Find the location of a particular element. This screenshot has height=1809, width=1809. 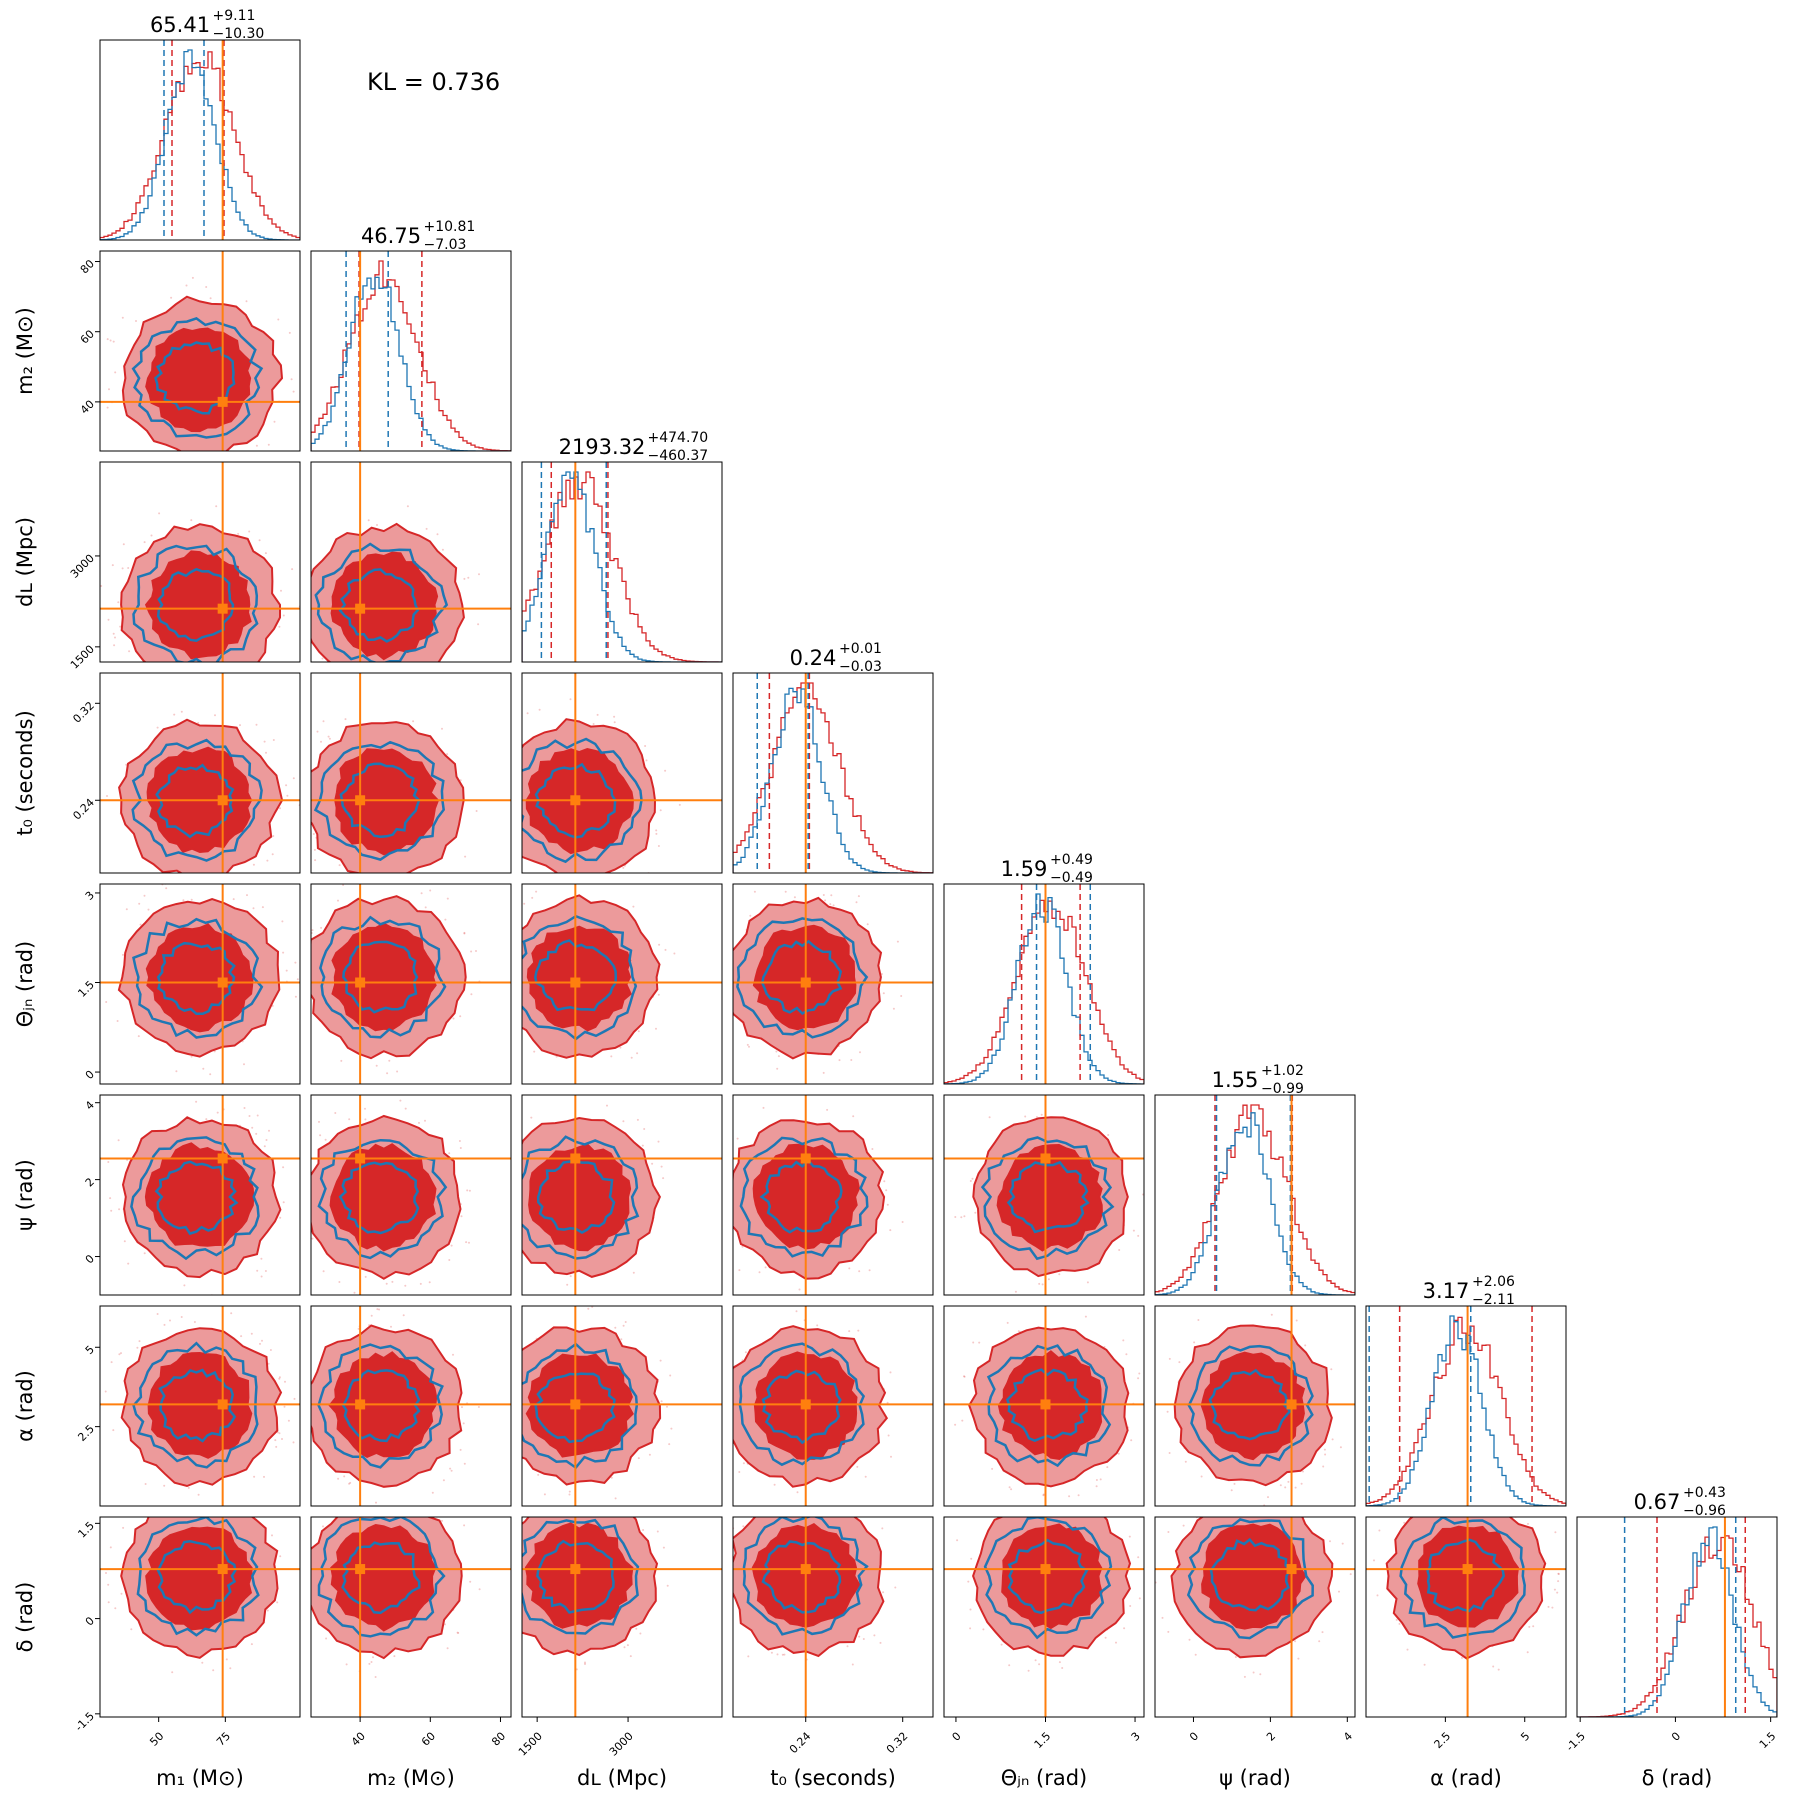

histogram-title-delta: 0.67 is located at coordinates (1657, 1502).